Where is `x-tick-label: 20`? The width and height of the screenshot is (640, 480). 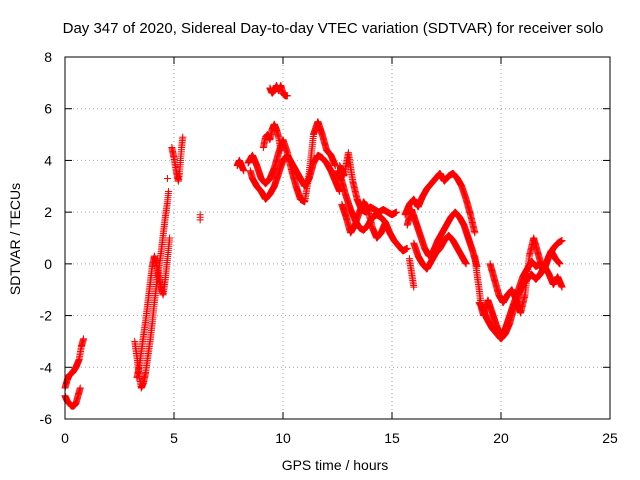
x-tick-label: 20 is located at coordinates (501, 438).